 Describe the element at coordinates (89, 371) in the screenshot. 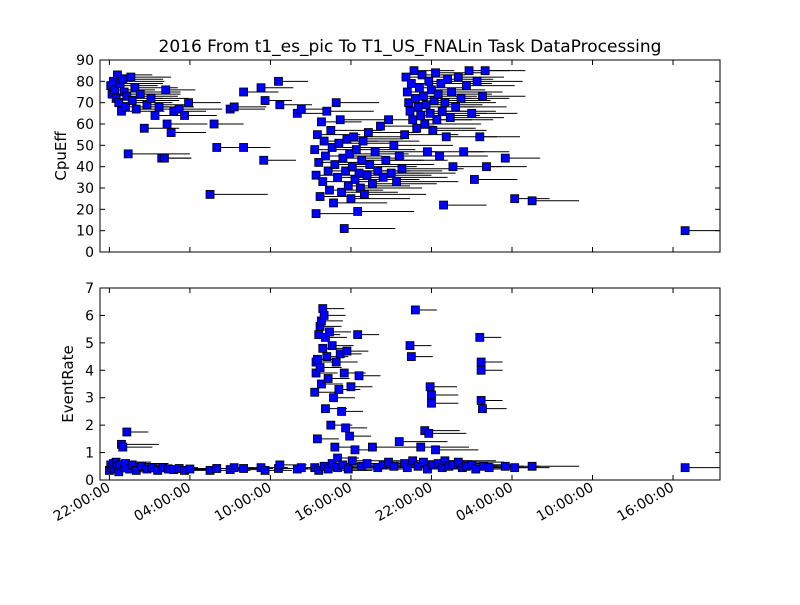

I see `eventrate-y-tick-label: 4` at that location.